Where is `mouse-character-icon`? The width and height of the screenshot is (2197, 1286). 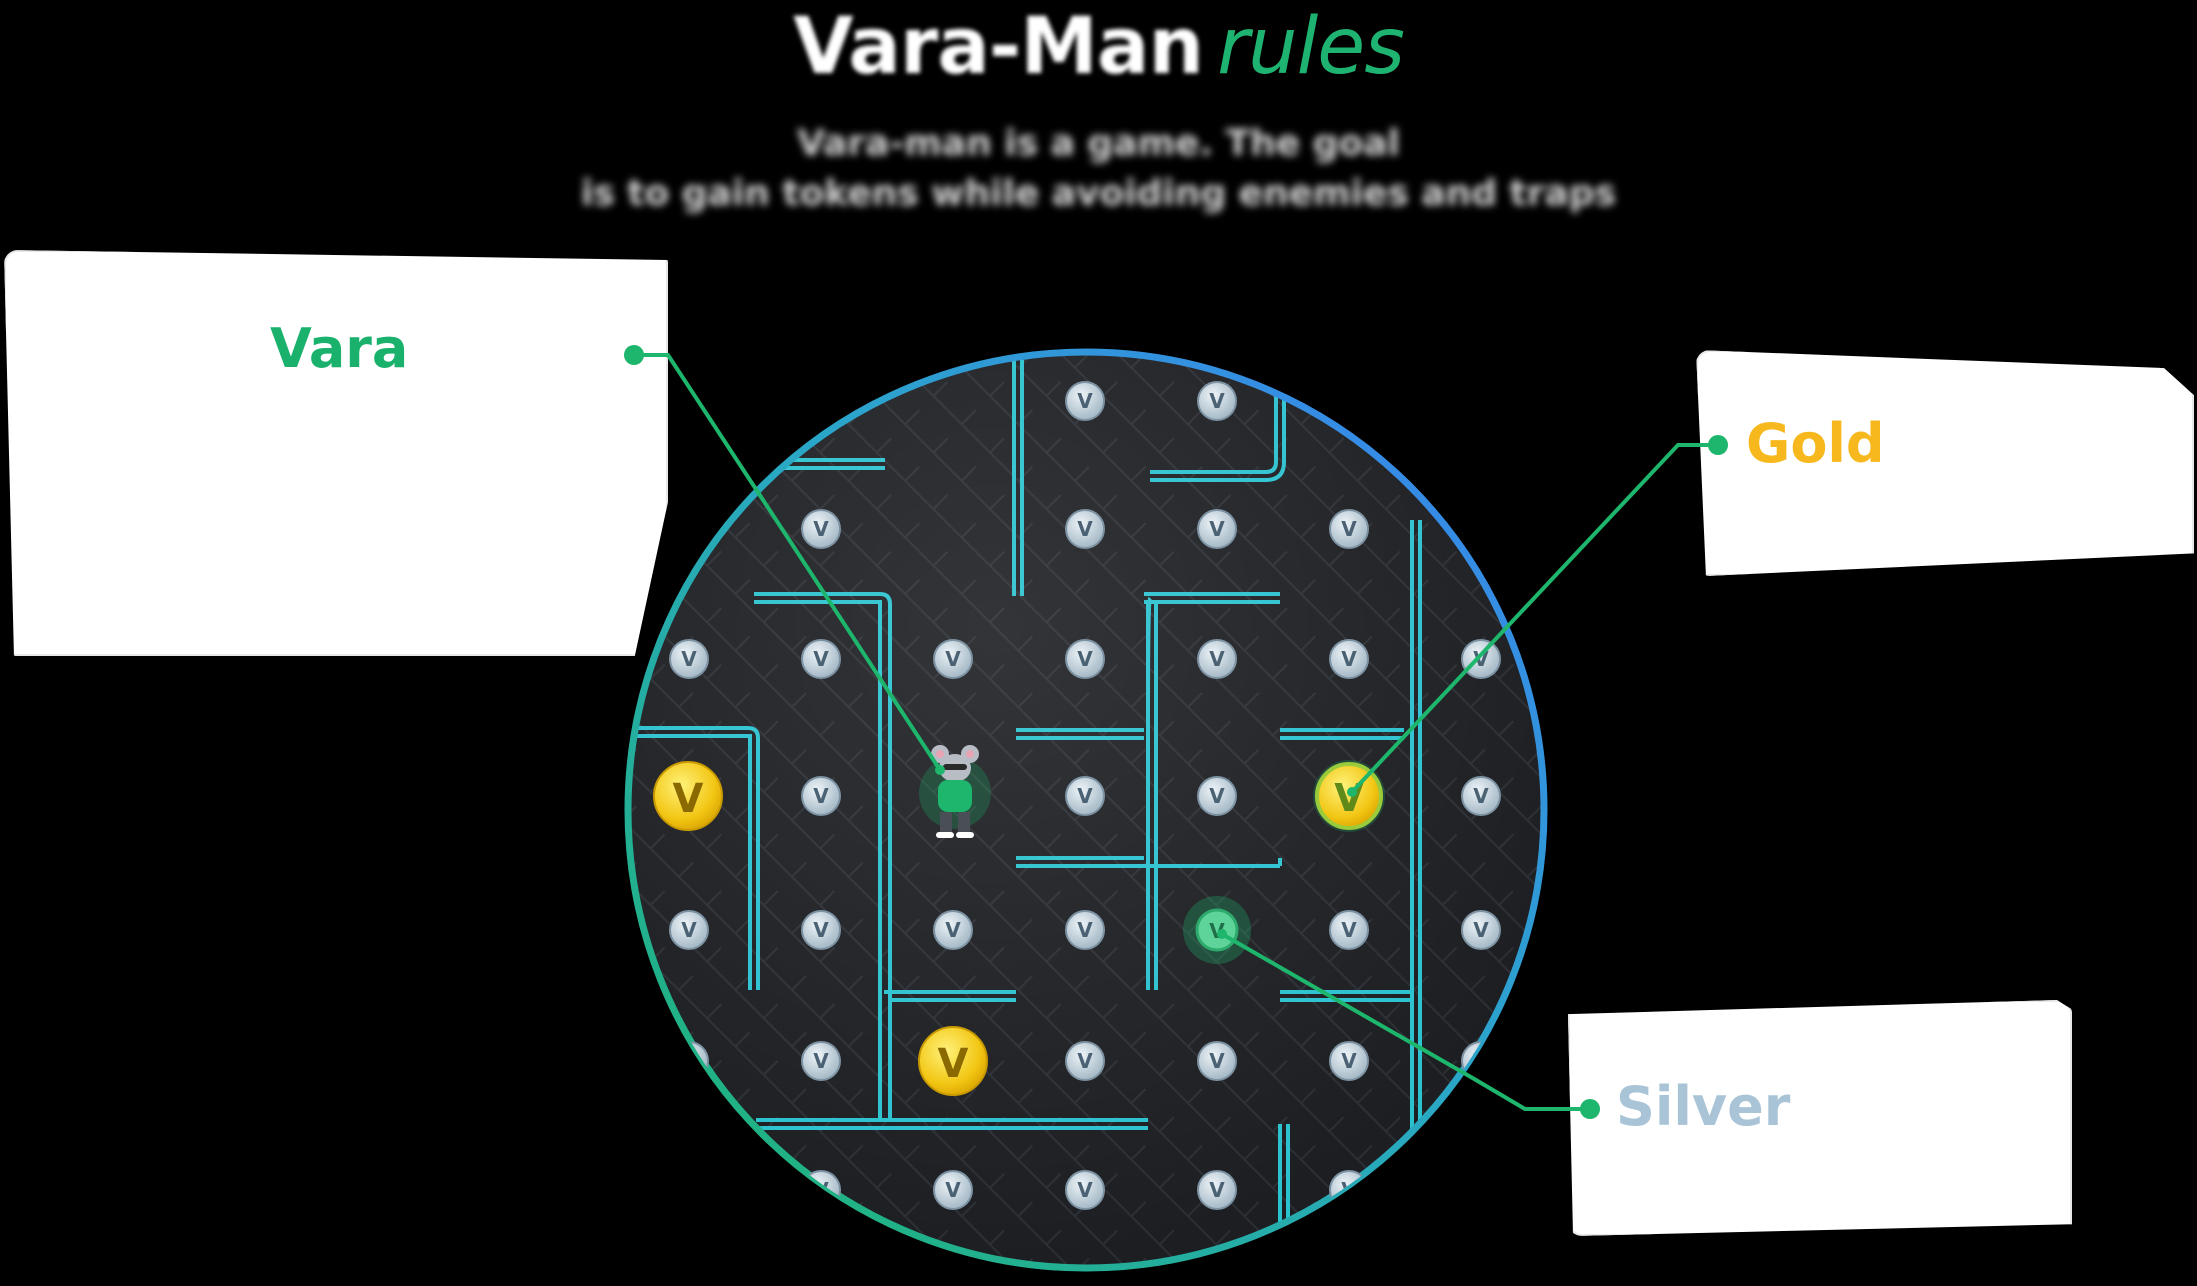
mouse-character-icon is located at coordinates (955, 791).